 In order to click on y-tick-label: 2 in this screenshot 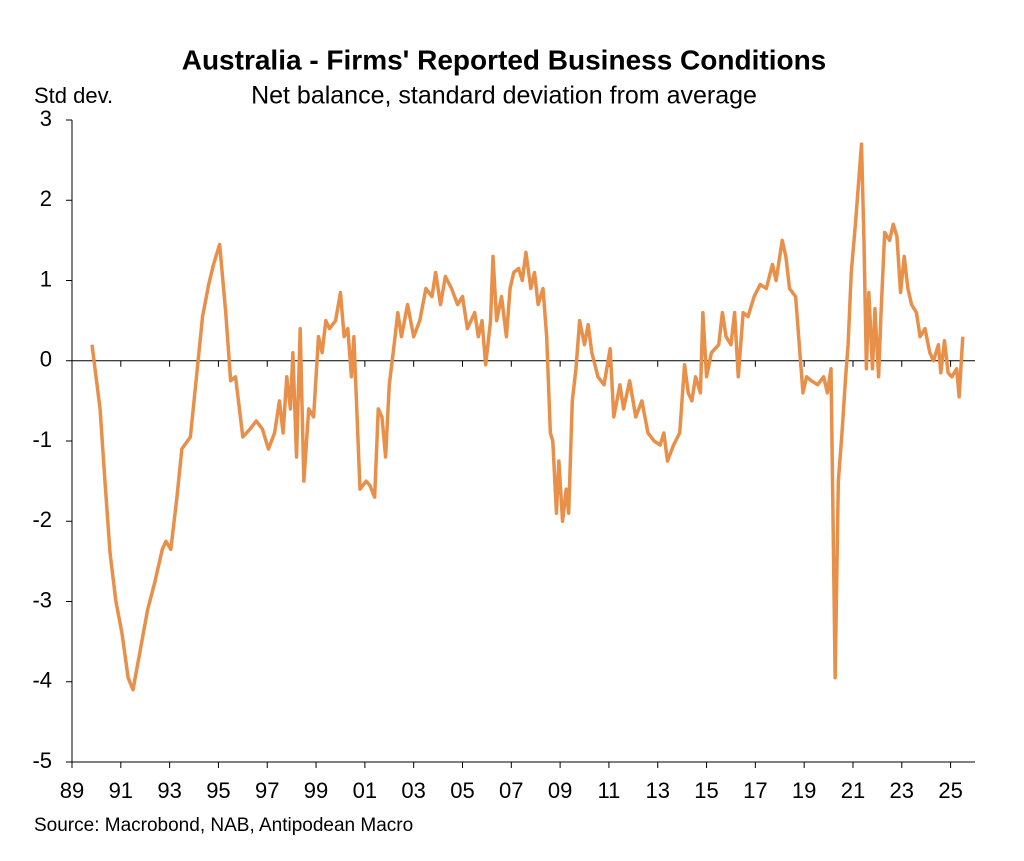, I will do `click(46, 198)`.